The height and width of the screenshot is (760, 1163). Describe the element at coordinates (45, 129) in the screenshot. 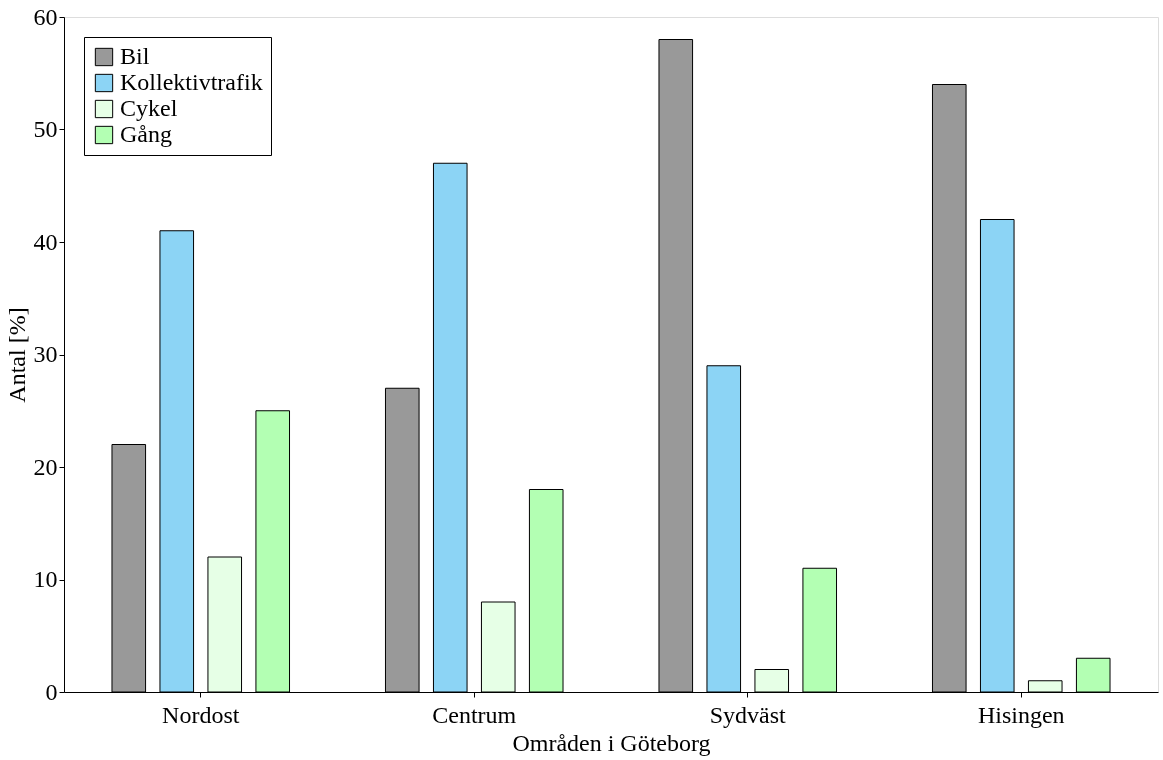

I see `y-tick-label: 50` at that location.